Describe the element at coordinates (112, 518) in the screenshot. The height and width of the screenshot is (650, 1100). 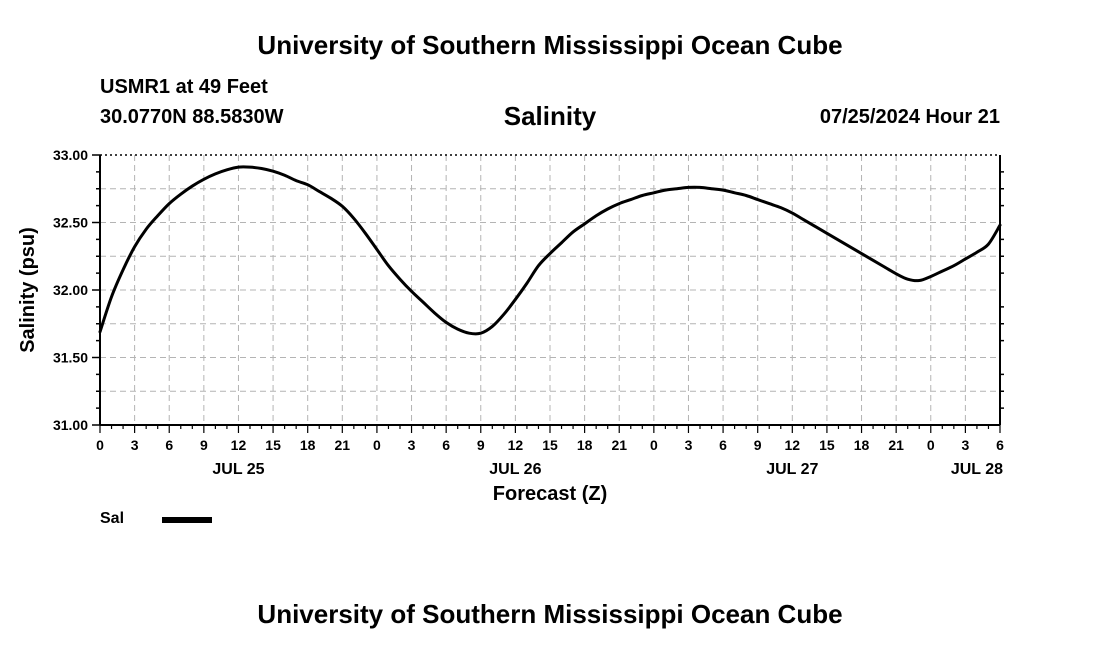
I see `legend-label: Sal` at that location.